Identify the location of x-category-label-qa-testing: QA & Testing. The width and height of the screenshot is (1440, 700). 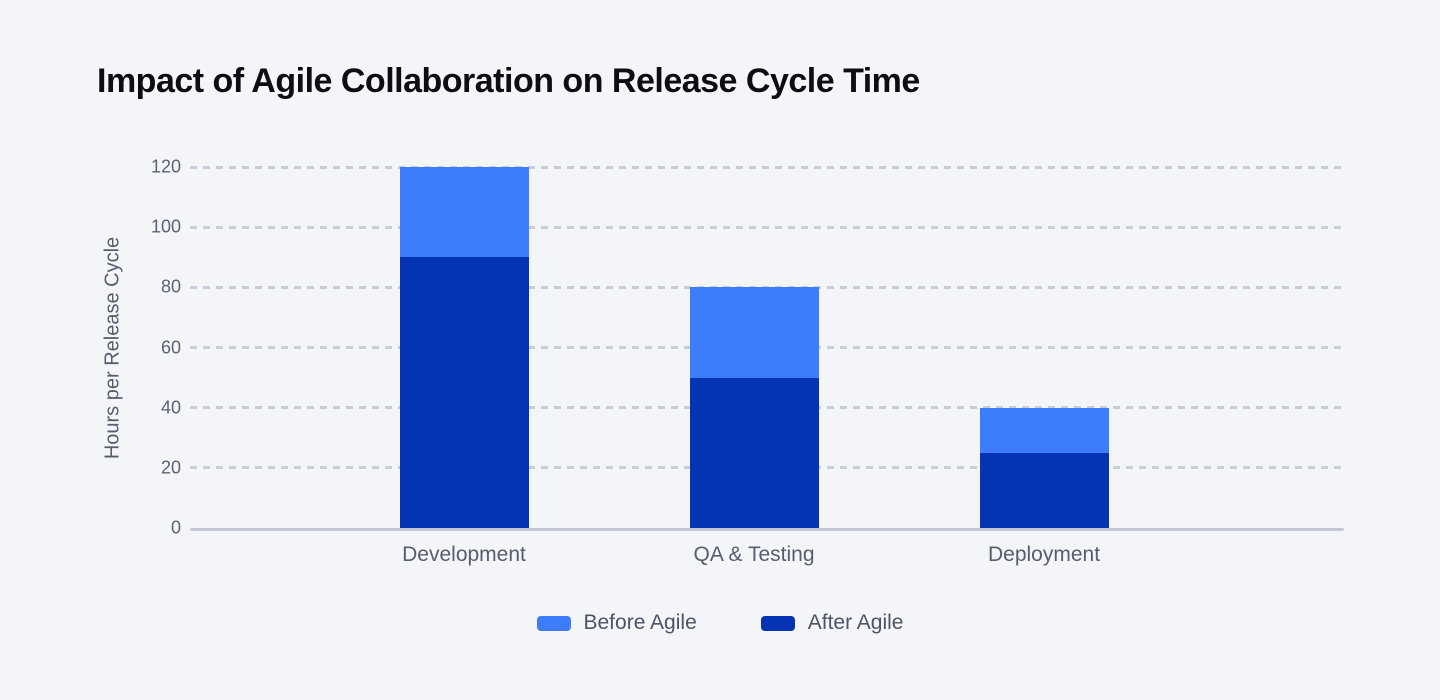
(754, 554).